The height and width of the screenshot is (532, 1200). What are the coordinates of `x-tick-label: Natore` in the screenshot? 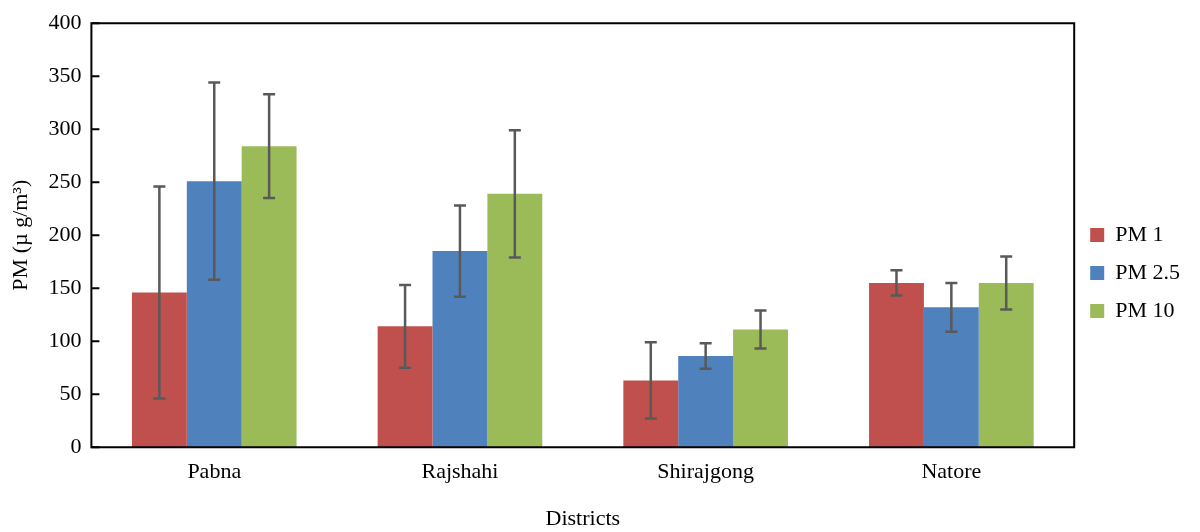 It's located at (951, 471).